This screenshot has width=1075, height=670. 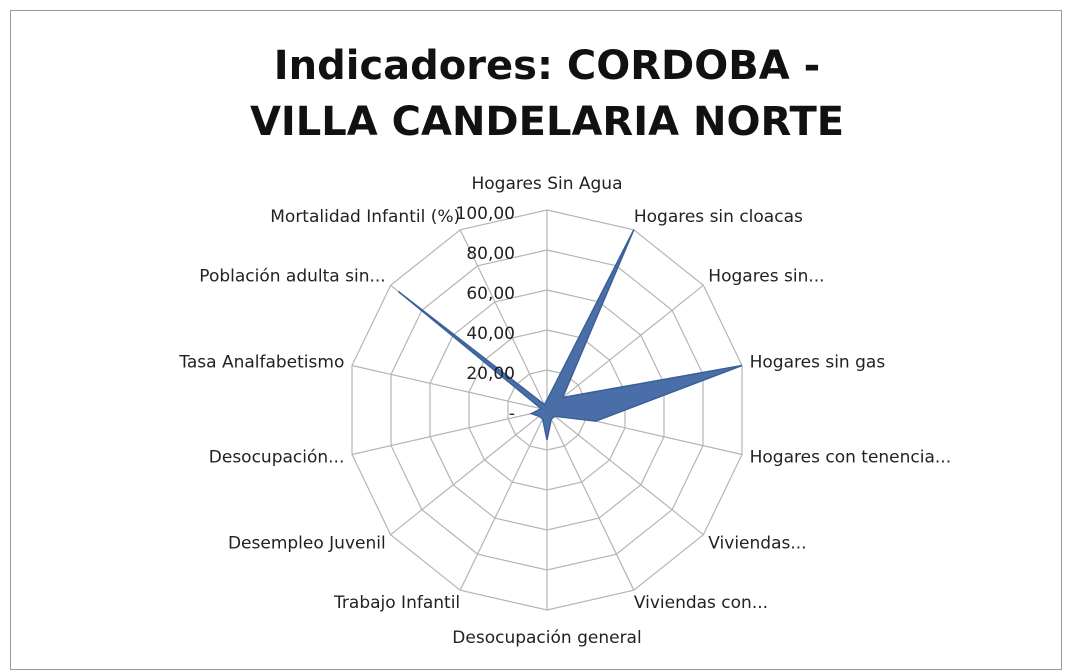 What do you see at coordinates (490, 254) in the screenshot?
I see `r-tick-label: 80,00` at bounding box center [490, 254].